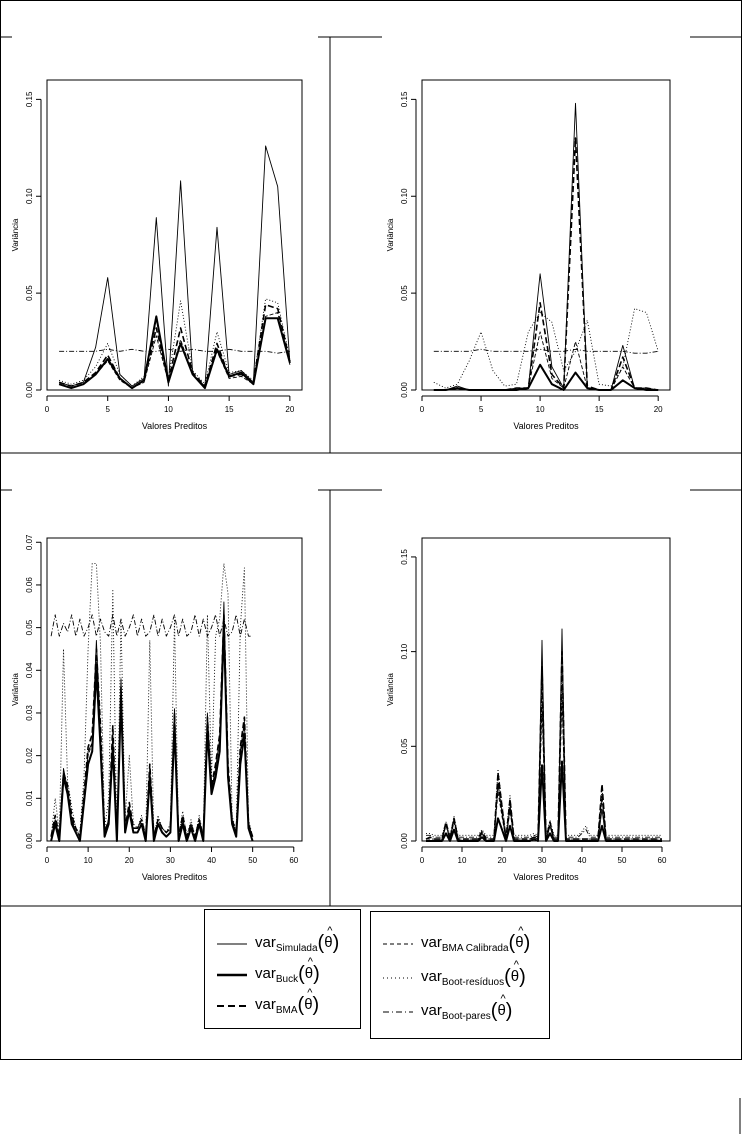 The width and height of the screenshot is (742, 1134). I want to click on legend-entry: varBuck(^ θ), so click(267, 971).